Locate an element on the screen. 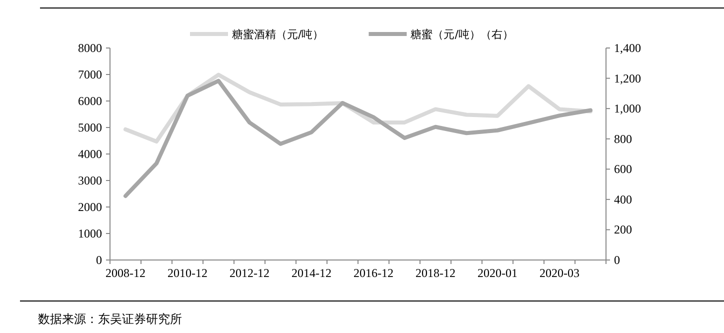 The height and width of the screenshot is (333, 724). y-tick-label: 7000 is located at coordinates (90, 75).